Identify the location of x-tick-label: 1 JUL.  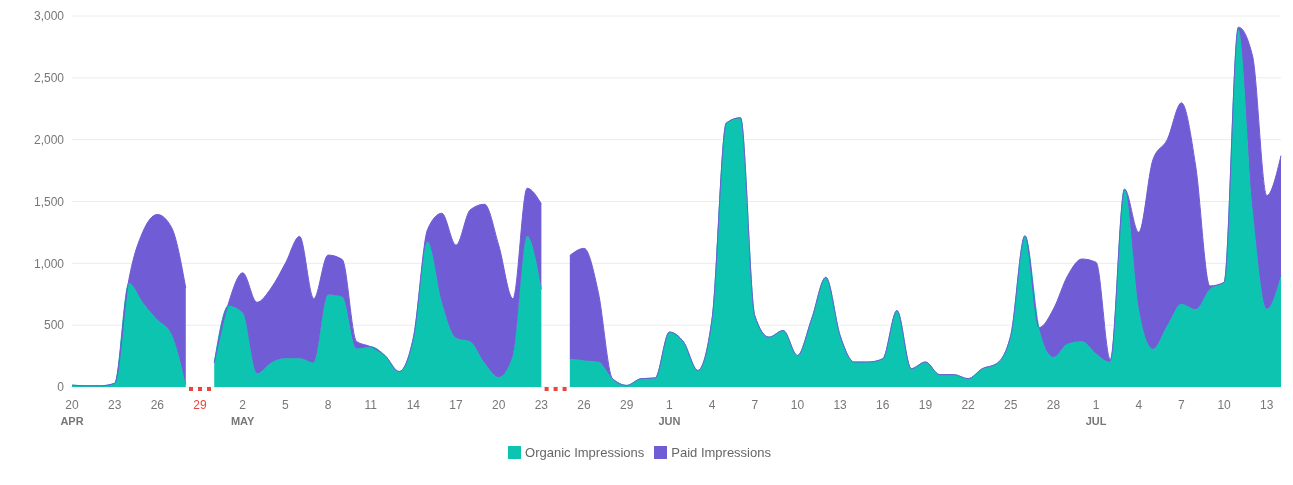
(1096, 412).